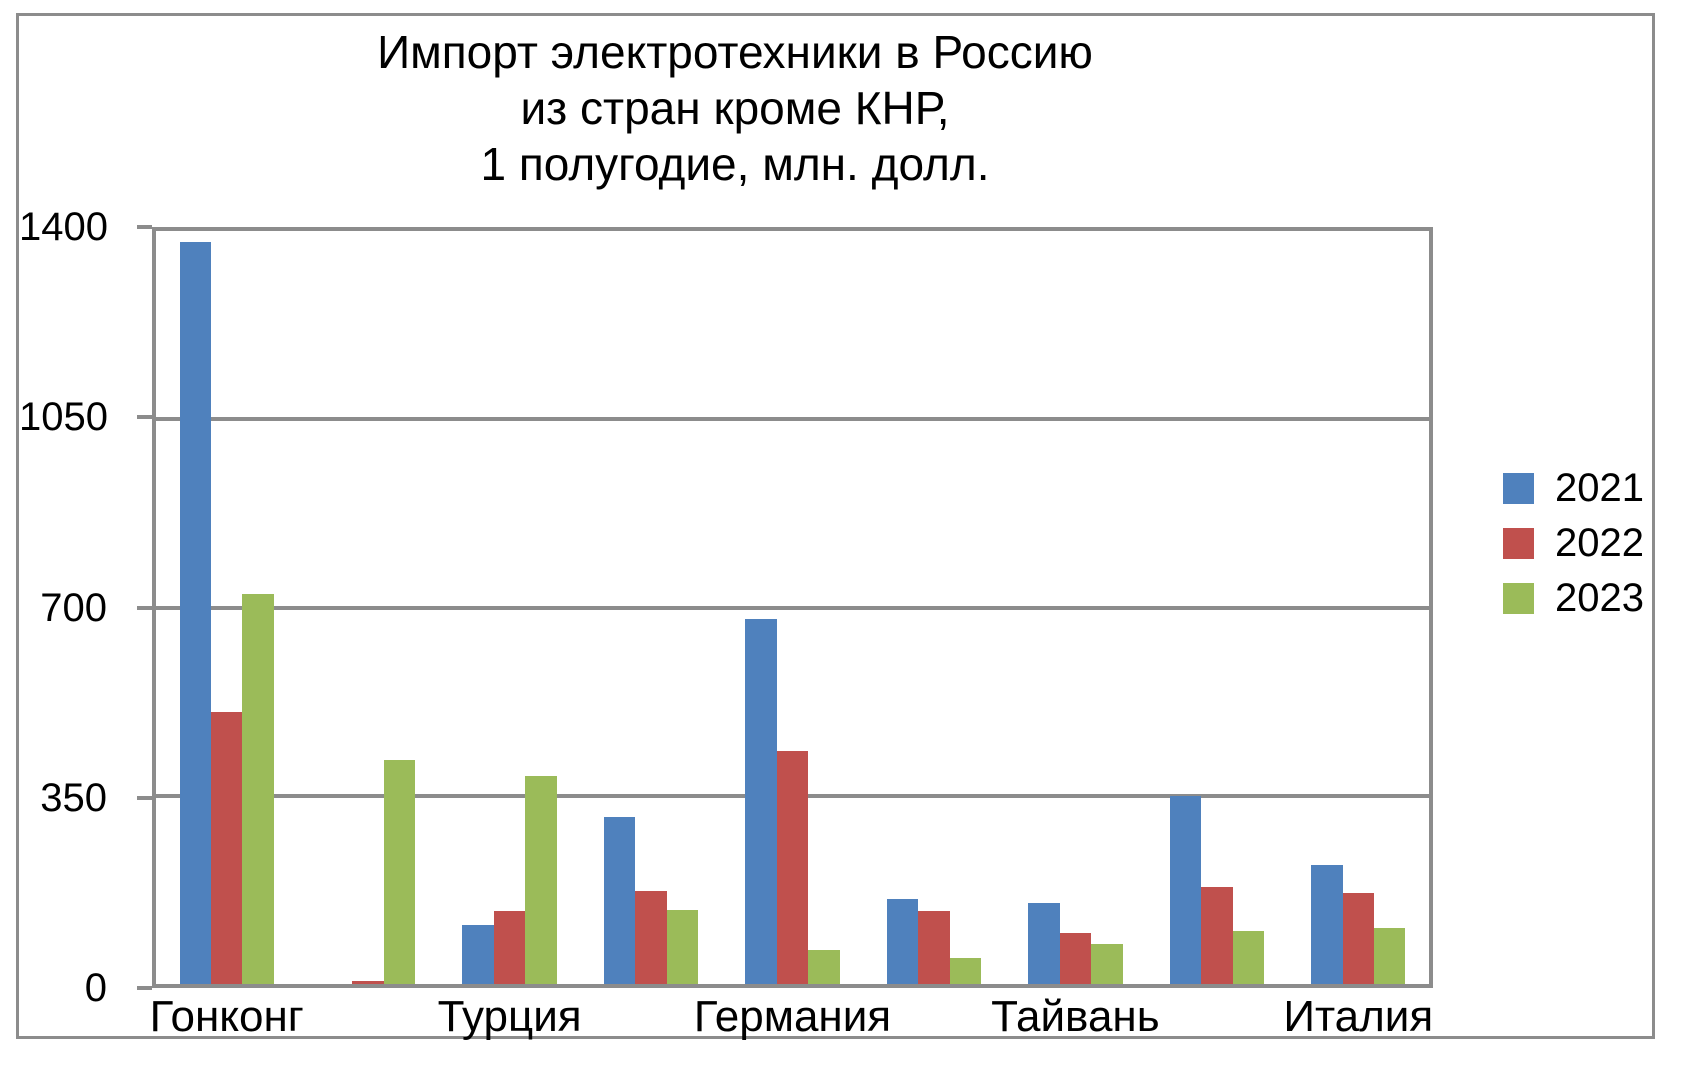  Describe the element at coordinates (735, 52) in the screenshot. I see `chart-title-line-1: Импорт электротехники в Россию` at that location.